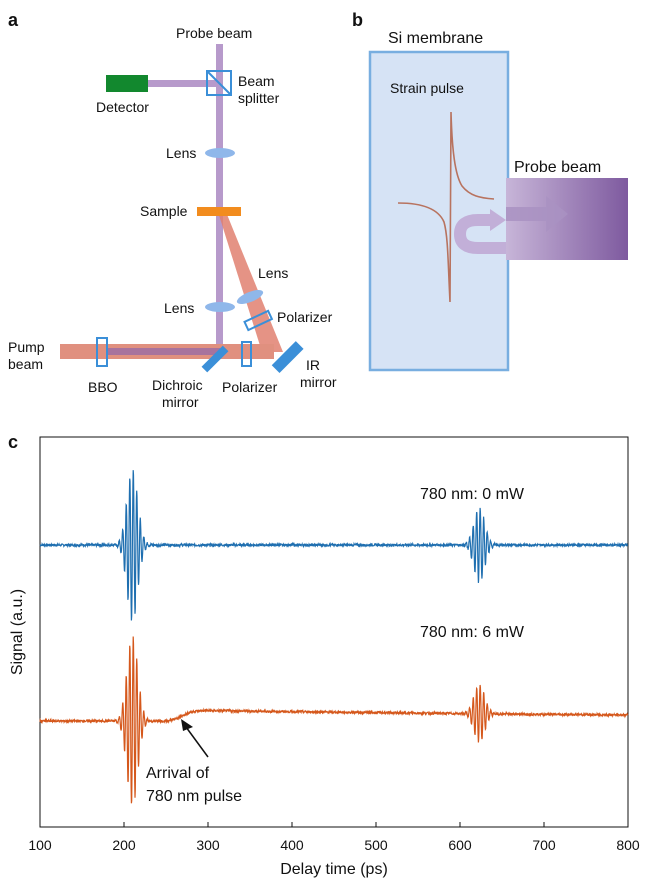 Image resolution: width=645 pixels, height=880 pixels. Describe the element at coordinates (25, 364) in the screenshot. I see `label-pump-beam-2: beam` at that location.